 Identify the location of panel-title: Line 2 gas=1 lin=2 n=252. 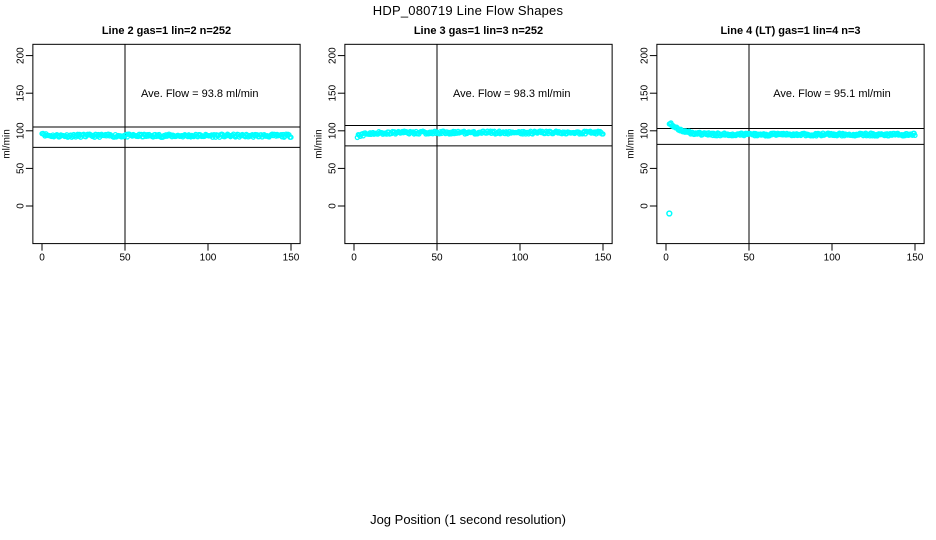
(166, 31).